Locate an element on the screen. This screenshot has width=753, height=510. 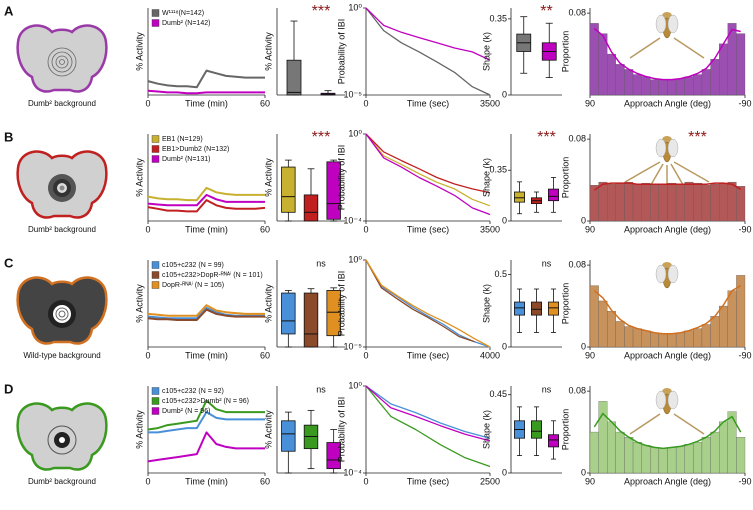
y-tick-label: 10⁰ is located at coordinates (355, 385).